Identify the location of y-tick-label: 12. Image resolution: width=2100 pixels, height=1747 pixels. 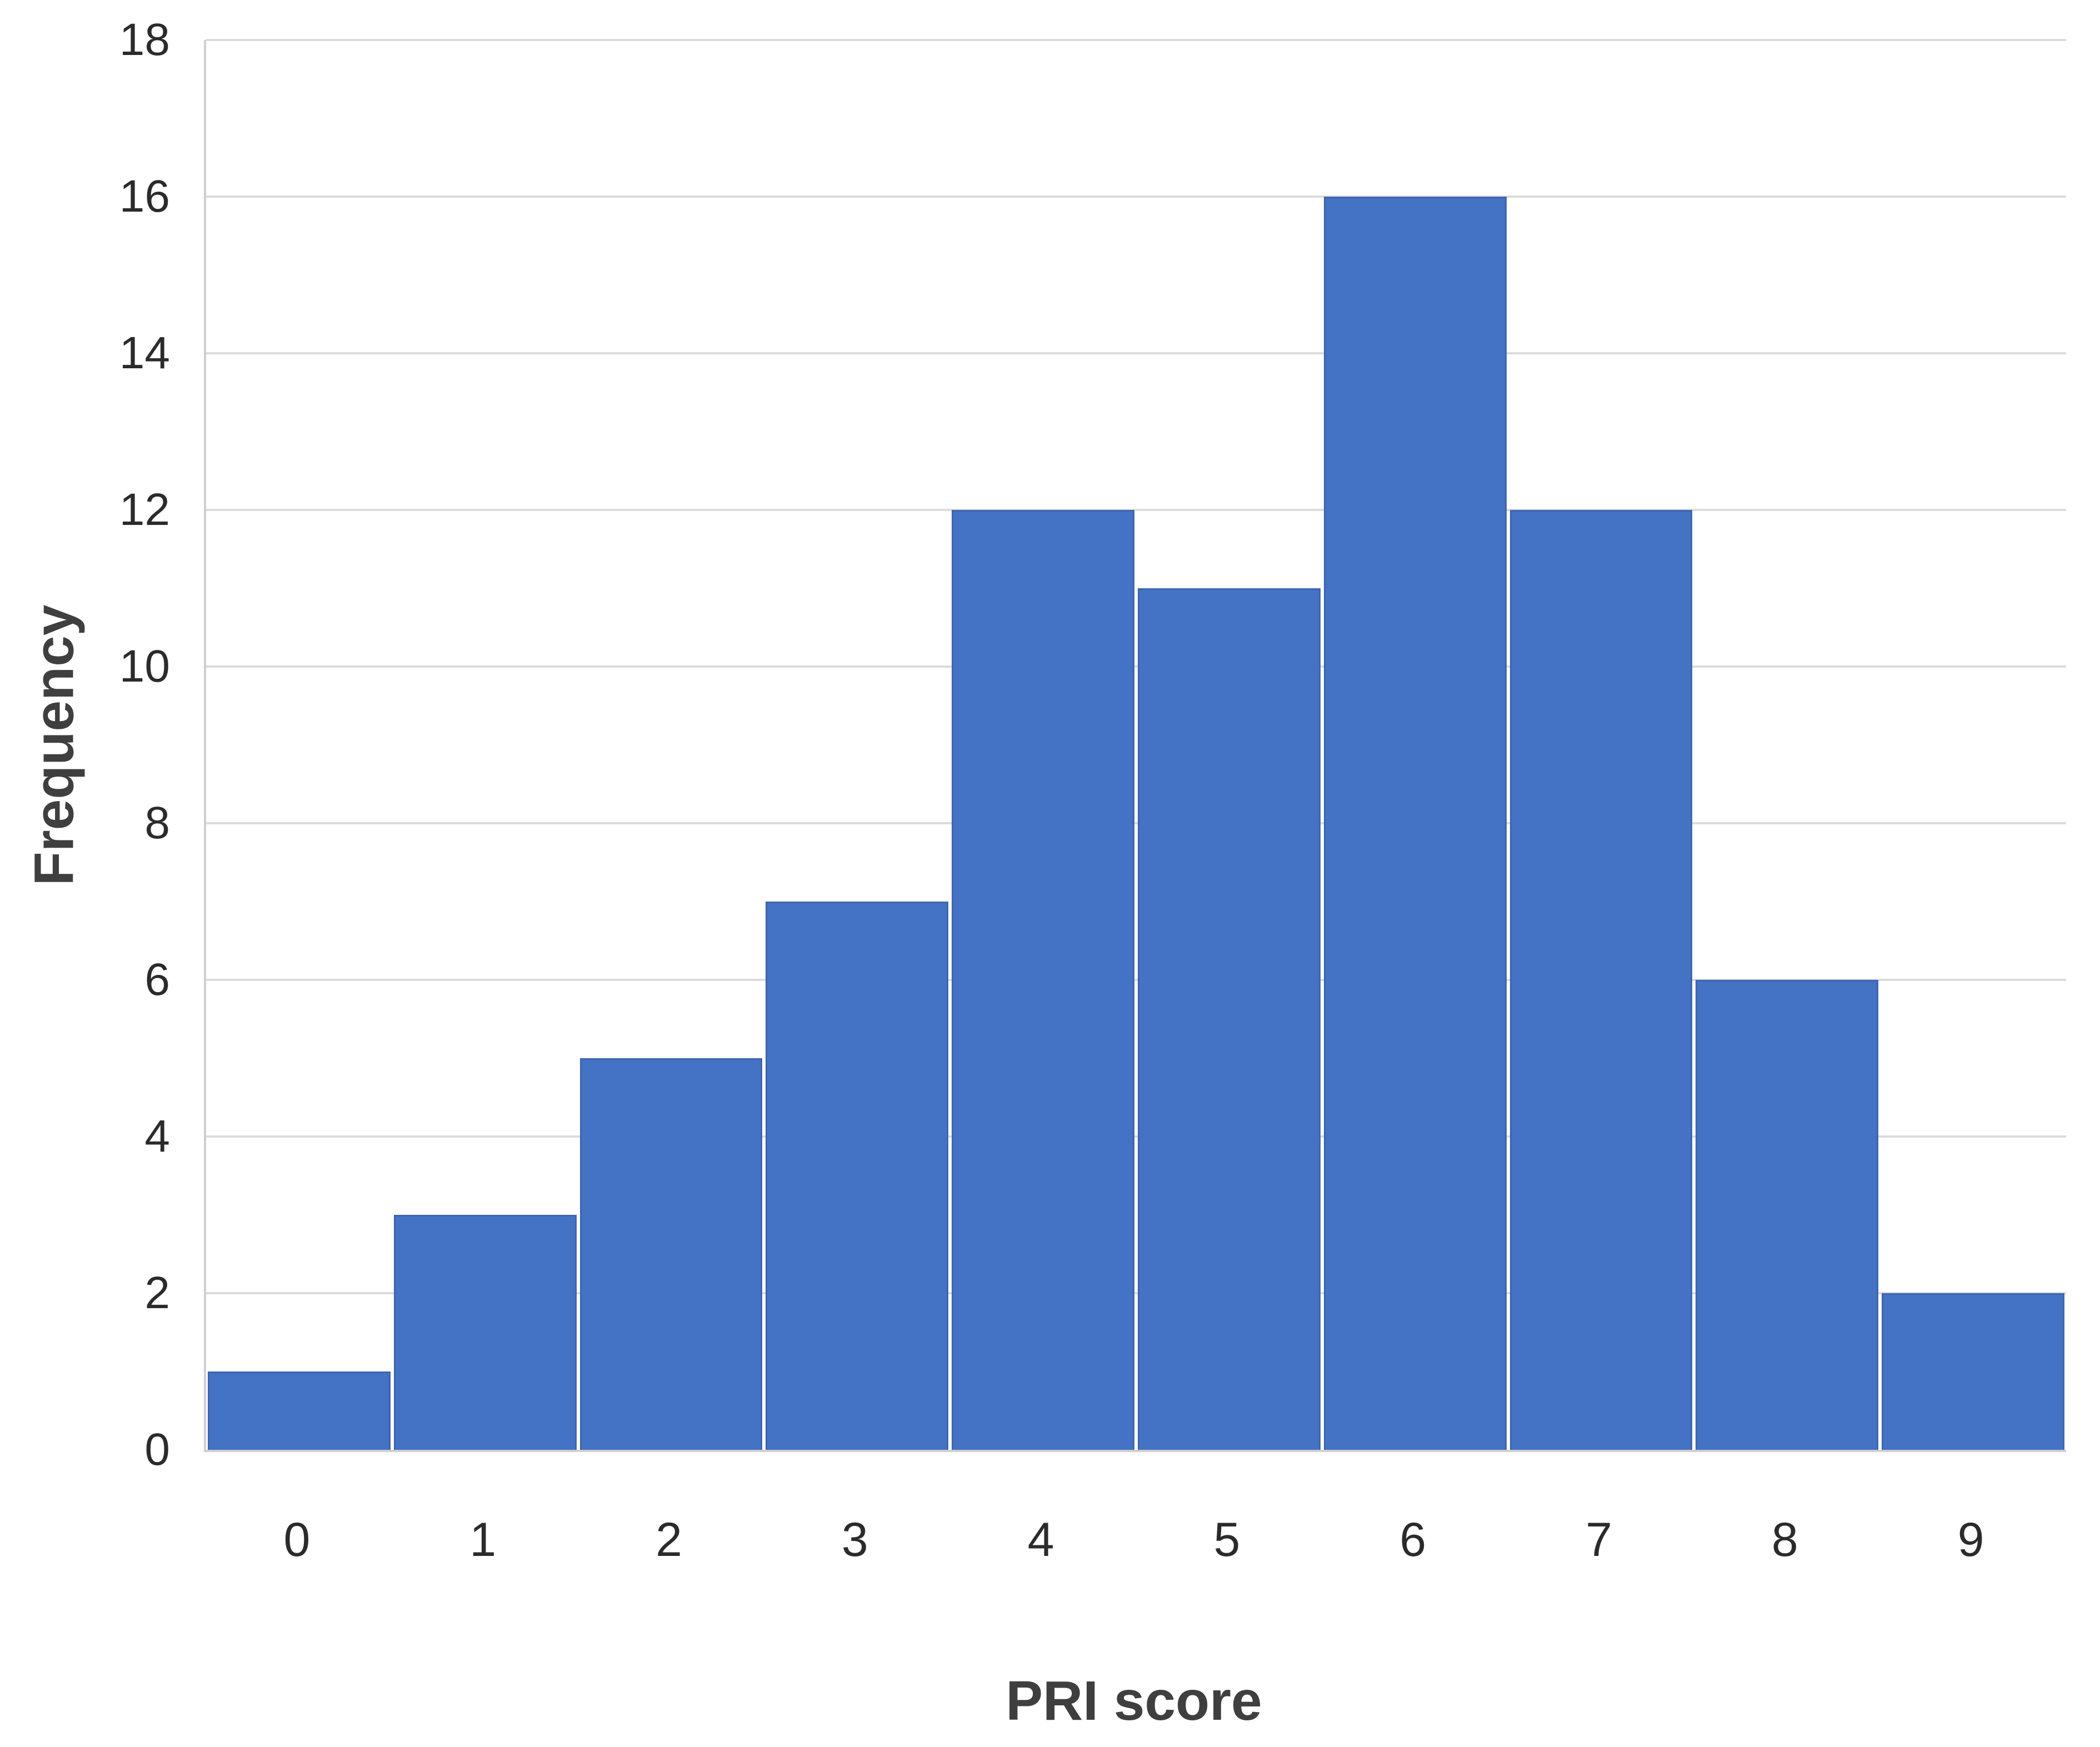
(145, 509).